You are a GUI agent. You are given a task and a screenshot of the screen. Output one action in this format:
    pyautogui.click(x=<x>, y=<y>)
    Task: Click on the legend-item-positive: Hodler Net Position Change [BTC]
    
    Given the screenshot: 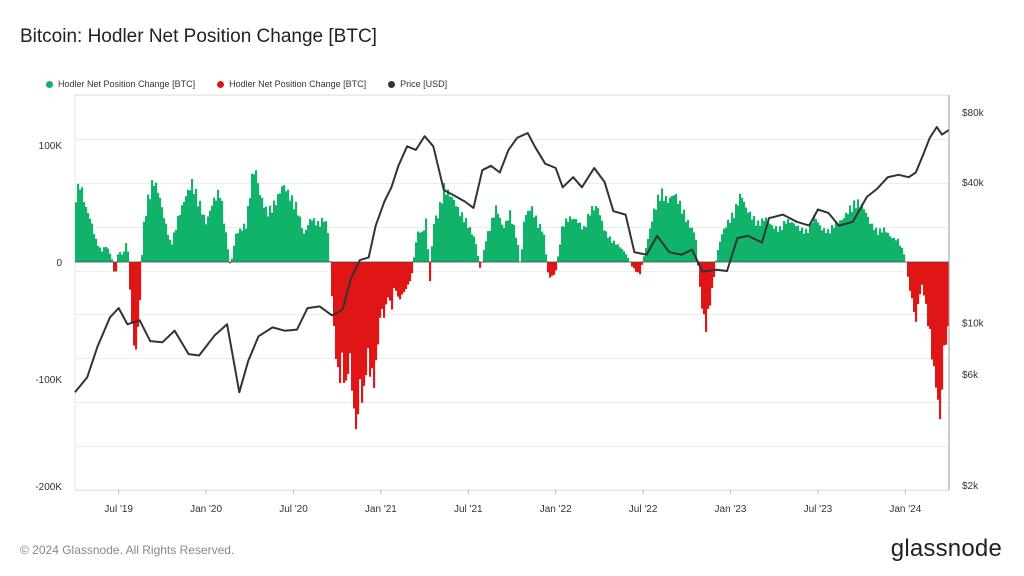 What is the action you would take?
    pyautogui.click(x=120, y=84)
    